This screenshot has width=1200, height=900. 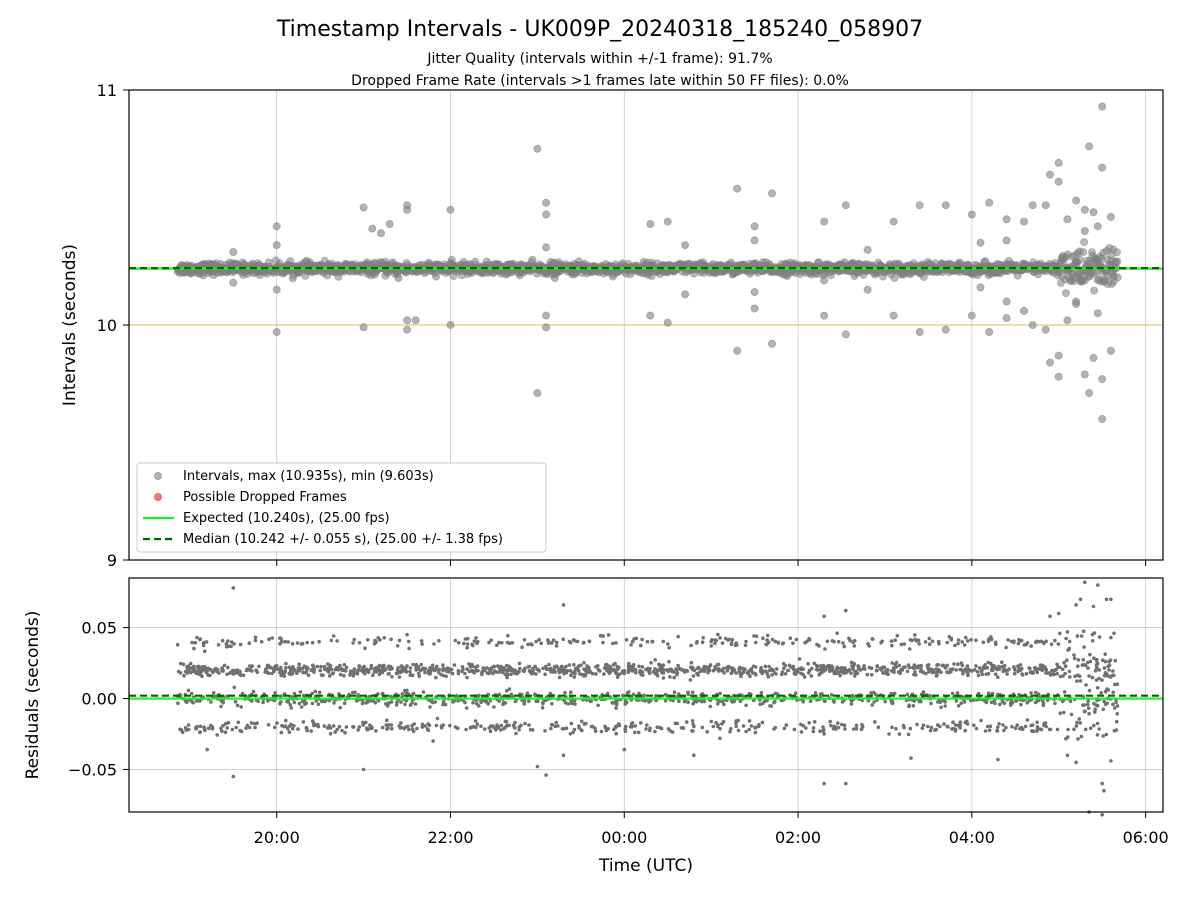 What do you see at coordinates (112, 560) in the screenshot?
I see `intervals-y-tick-label: 9` at bounding box center [112, 560].